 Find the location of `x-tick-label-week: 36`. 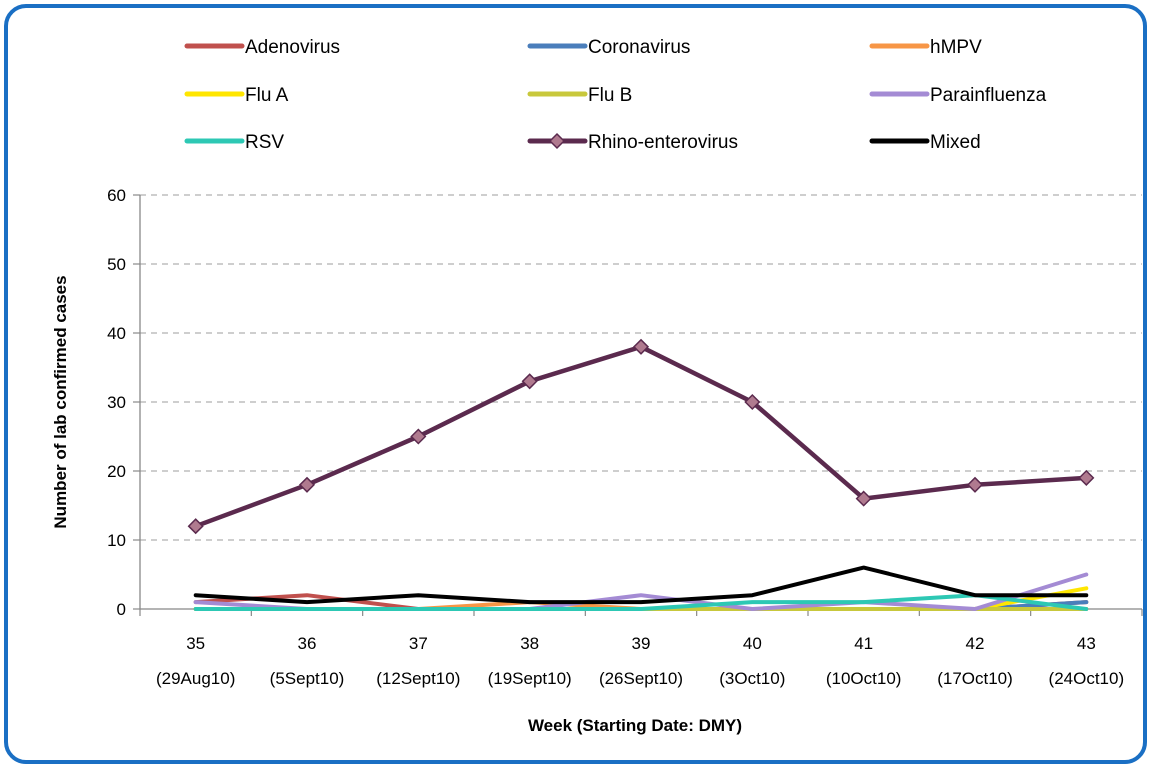

x-tick-label-week: 36 is located at coordinates (307, 643).